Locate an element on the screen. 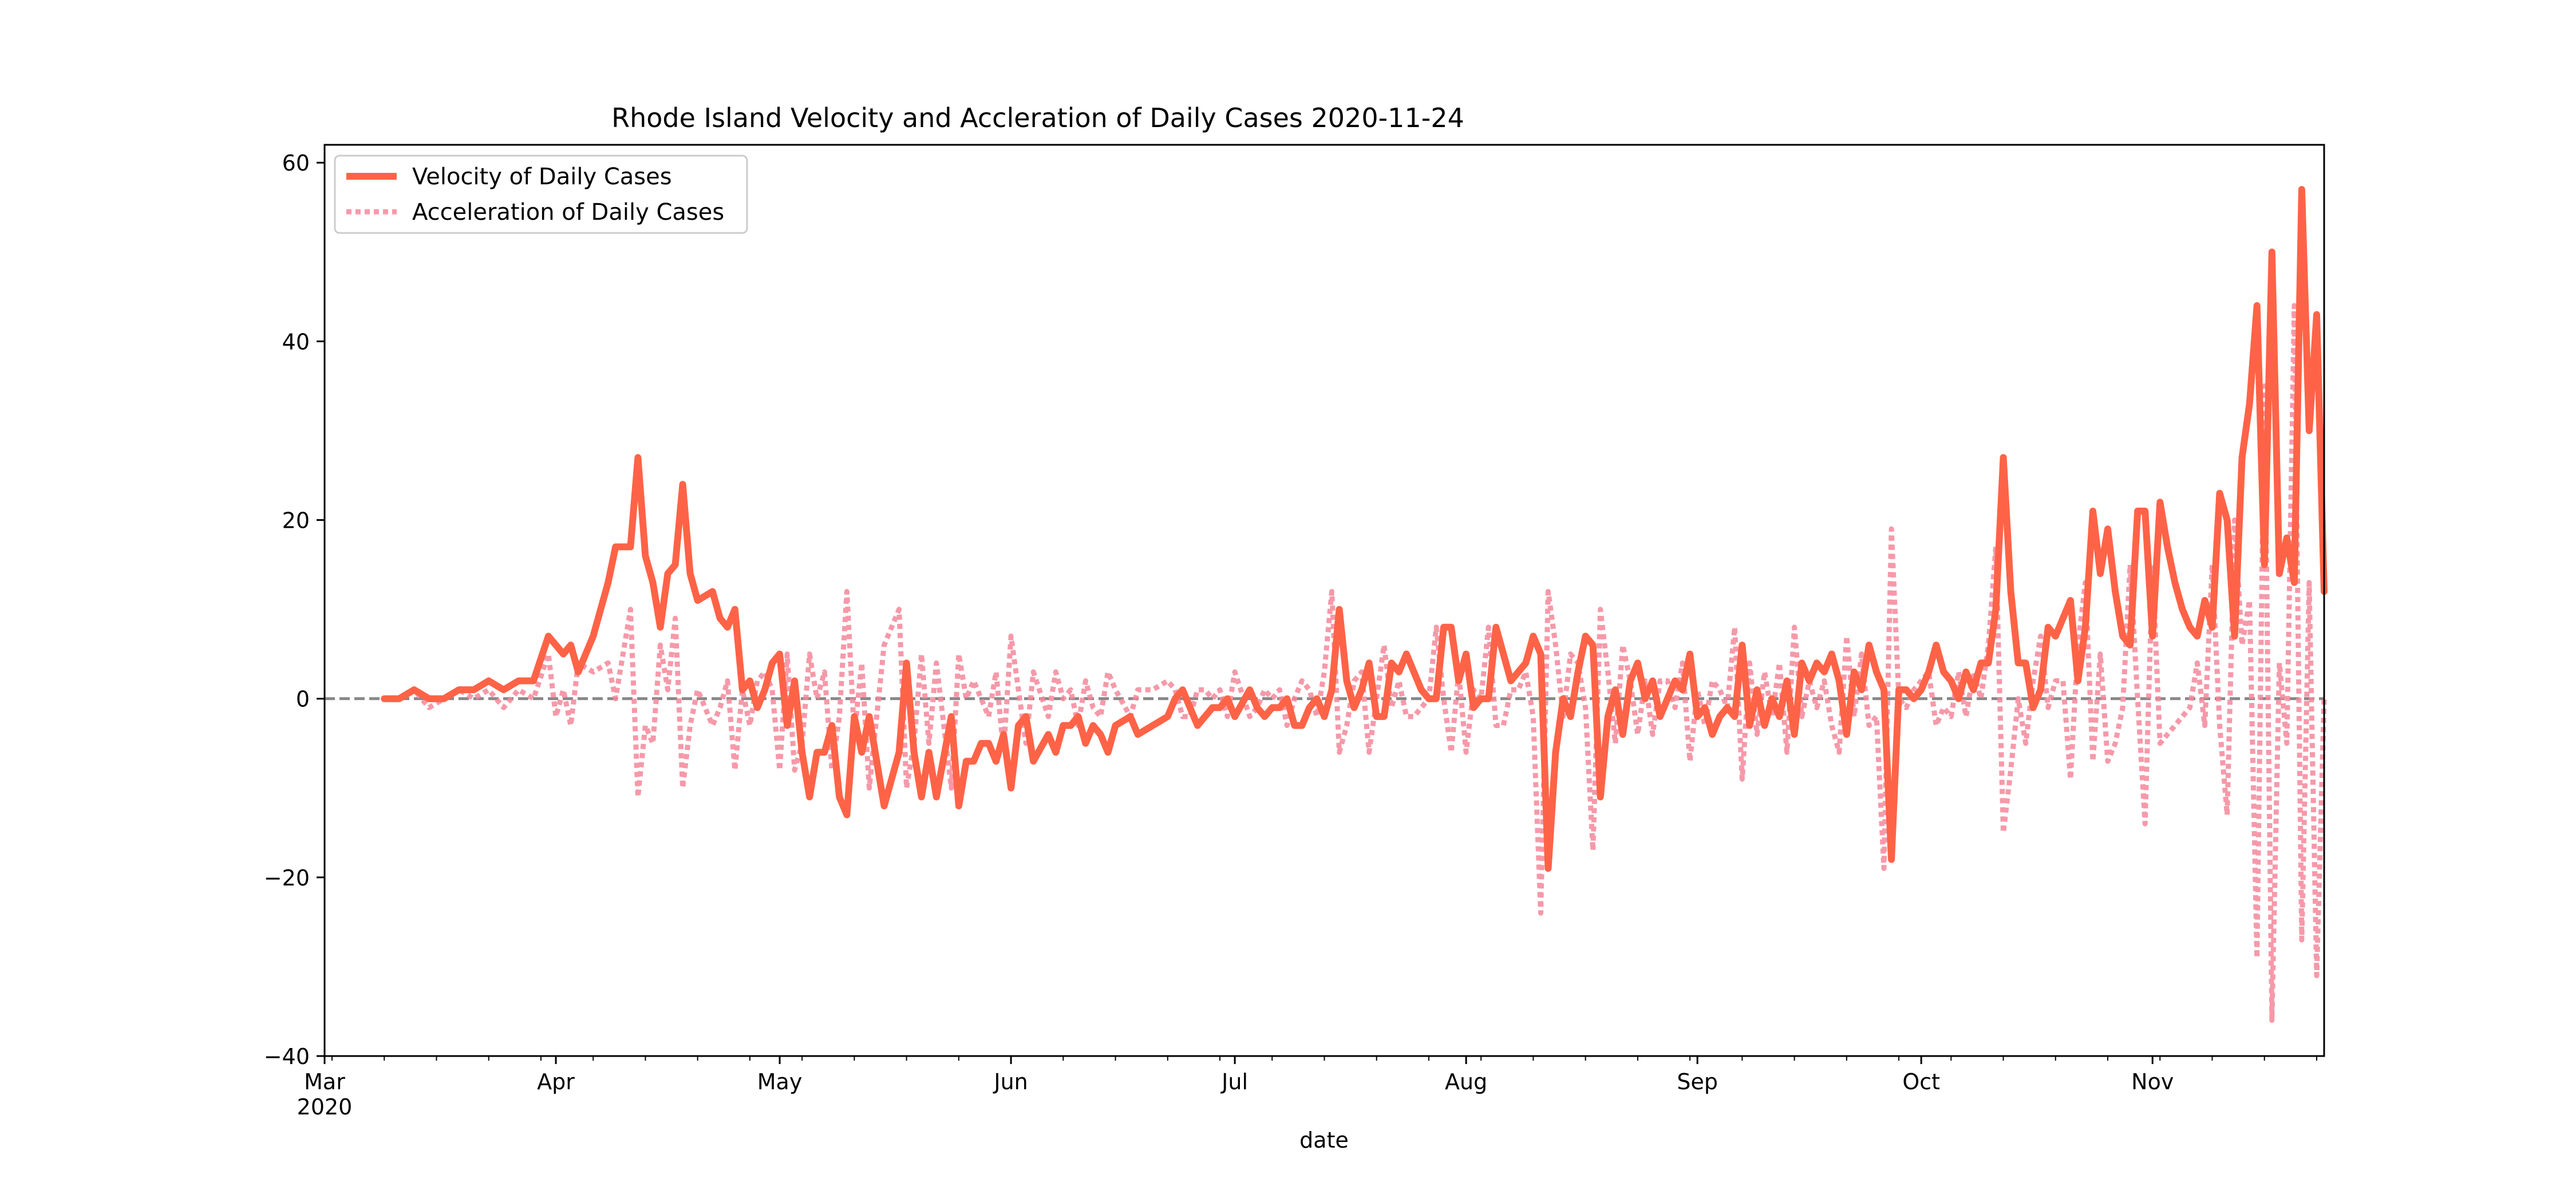 This screenshot has height=1202, width=2576. x-tick-year-label: 2020 is located at coordinates (325, 1107).